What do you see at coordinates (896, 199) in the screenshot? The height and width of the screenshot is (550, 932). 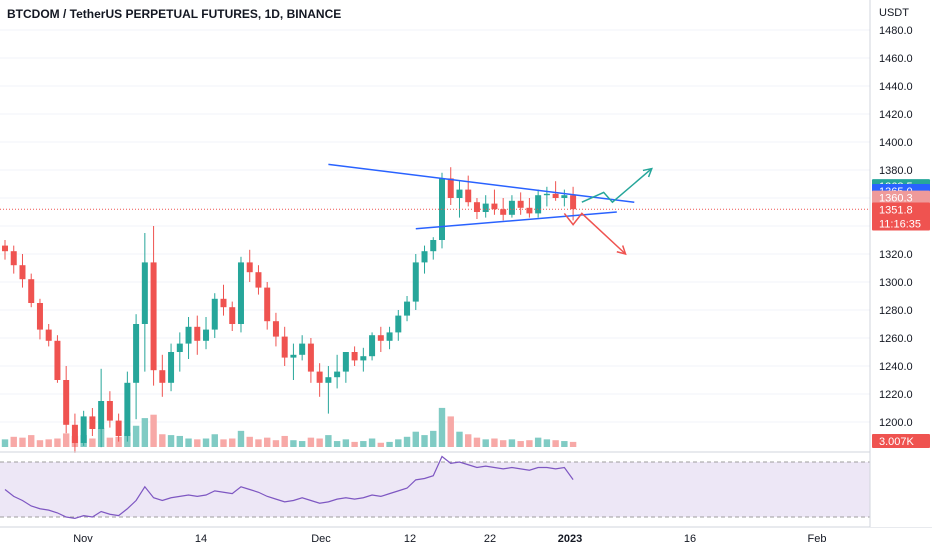 I see `price-badge-label: 1360.3` at bounding box center [896, 199].